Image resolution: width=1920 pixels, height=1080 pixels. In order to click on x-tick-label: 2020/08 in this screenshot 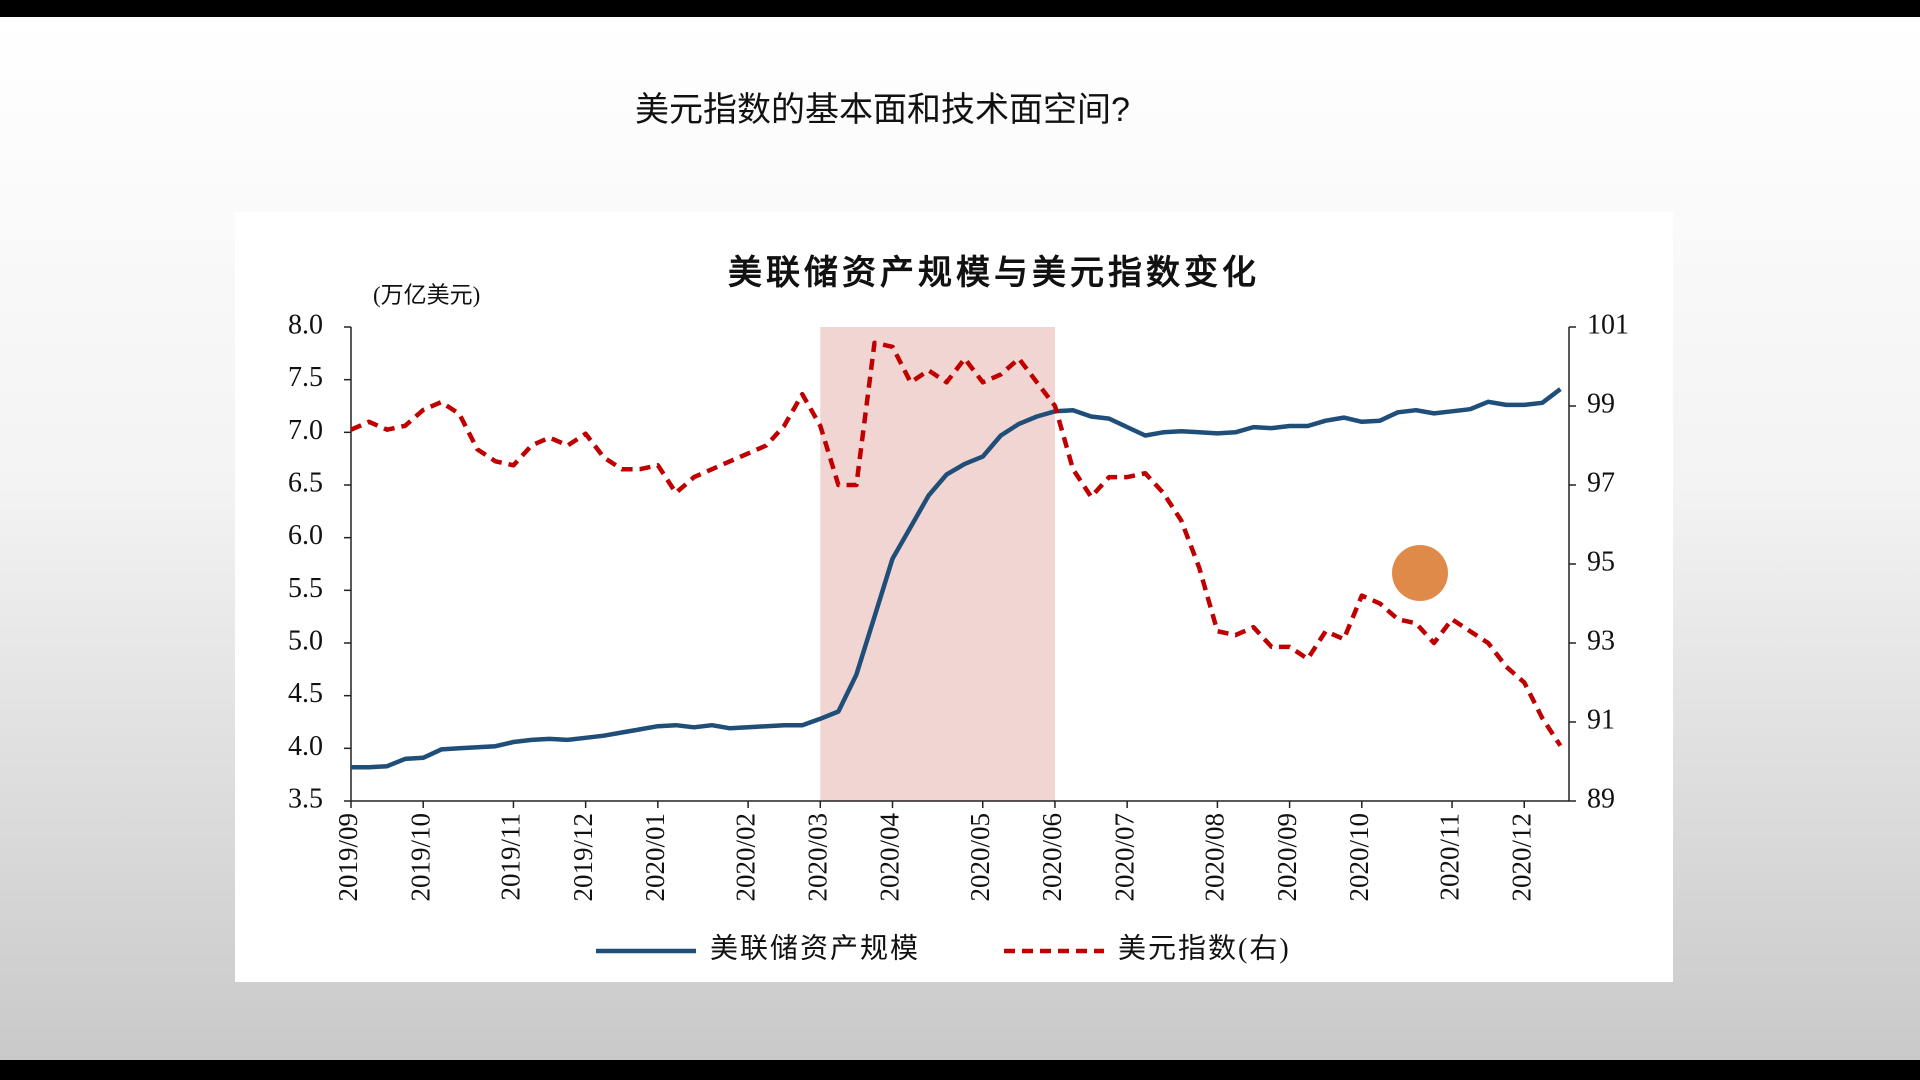, I will do `click(1215, 857)`.